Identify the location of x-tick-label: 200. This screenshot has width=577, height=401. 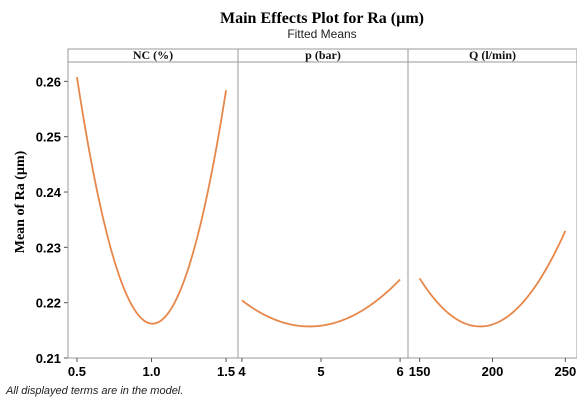
(493, 371).